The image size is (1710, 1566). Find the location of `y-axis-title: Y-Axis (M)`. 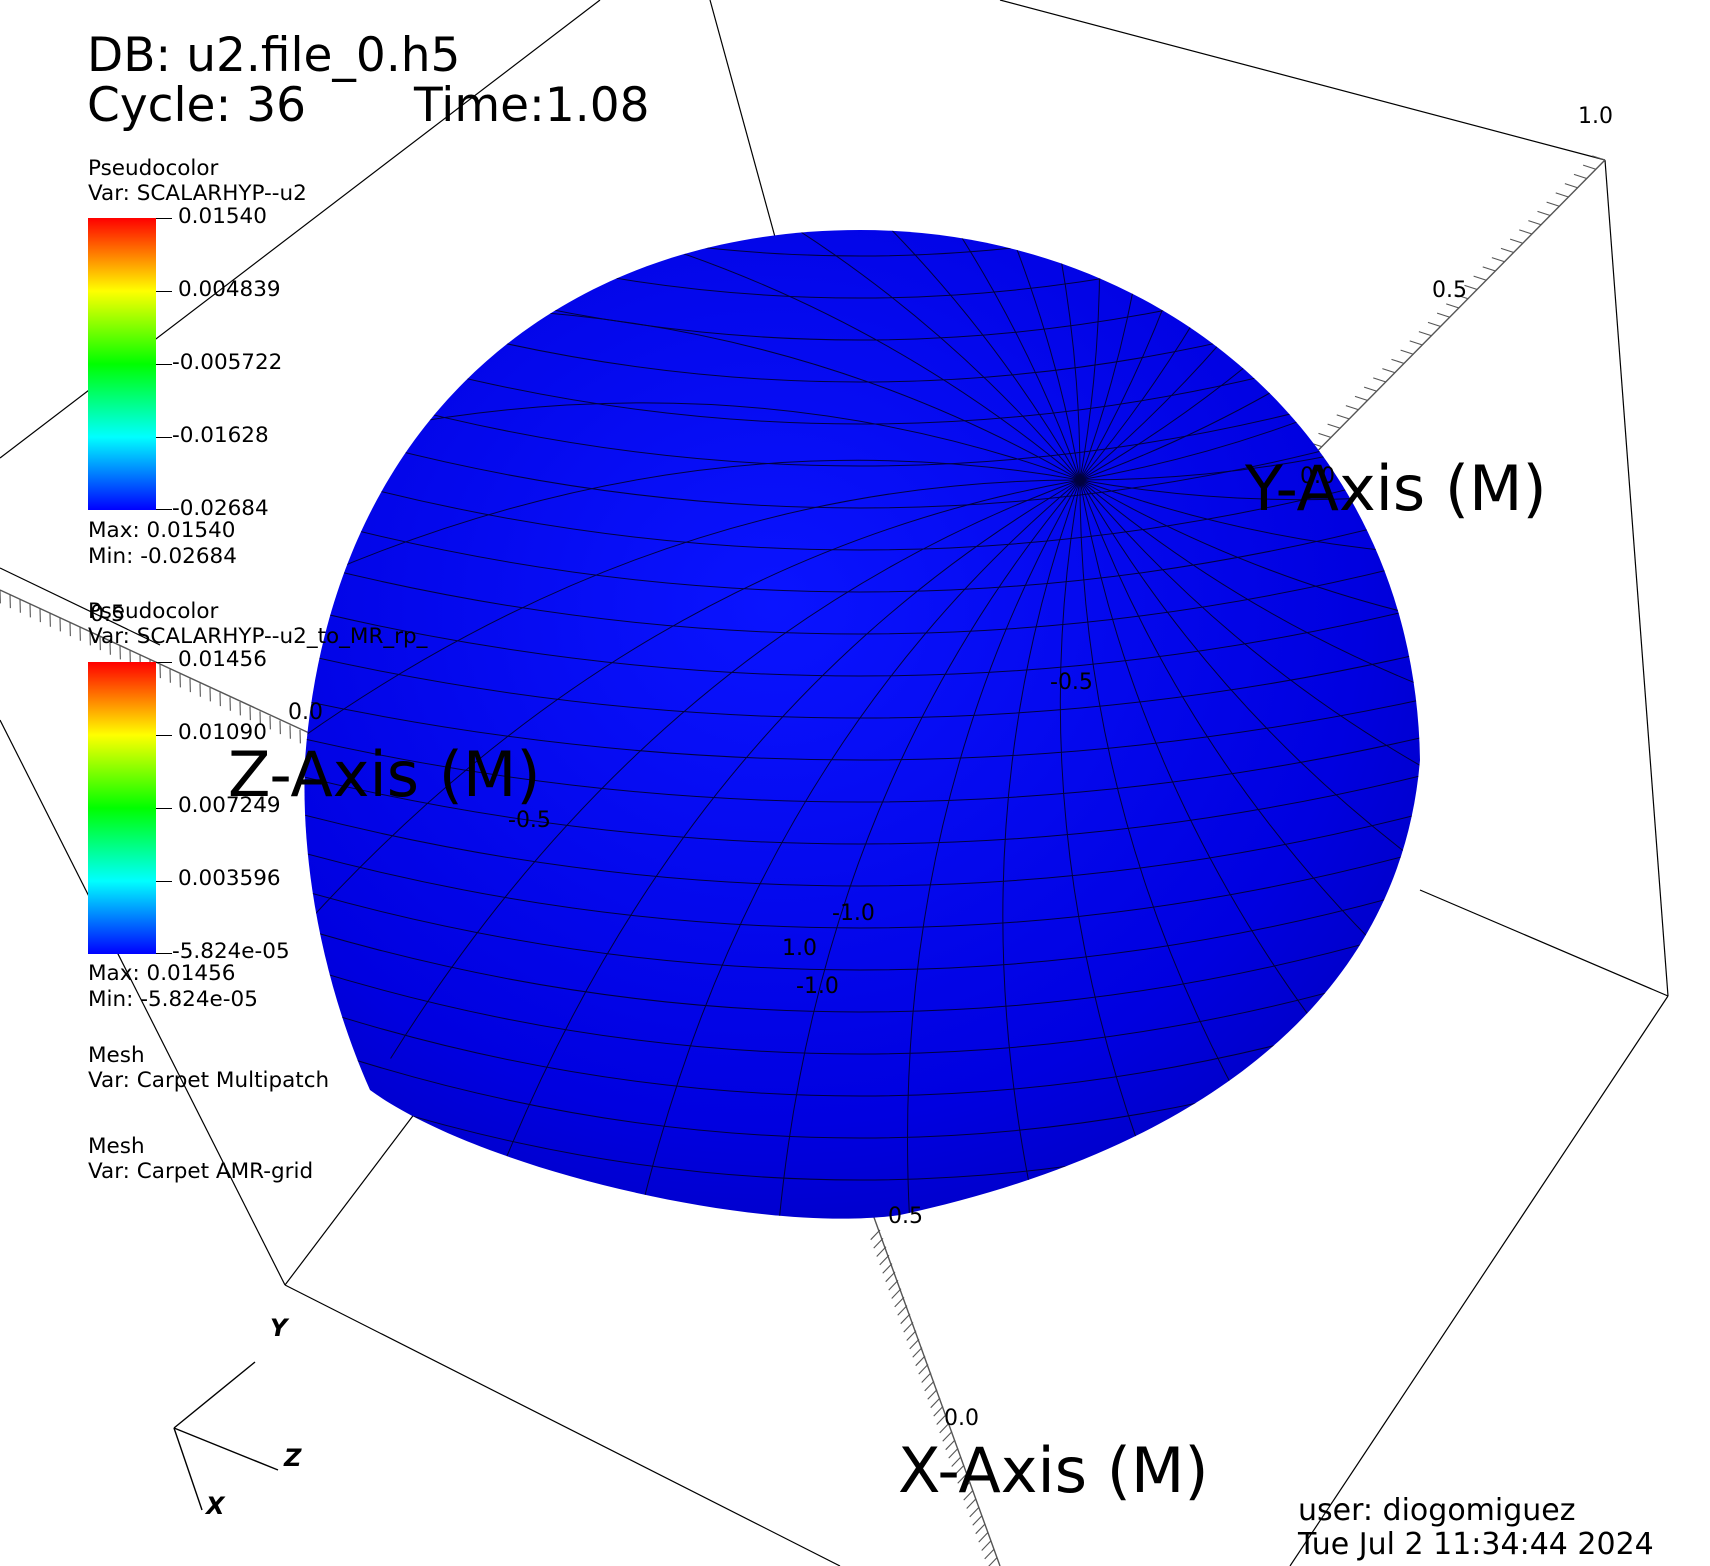

y-axis-title: Y-Axis (M) is located at coordinates (1396, 488).